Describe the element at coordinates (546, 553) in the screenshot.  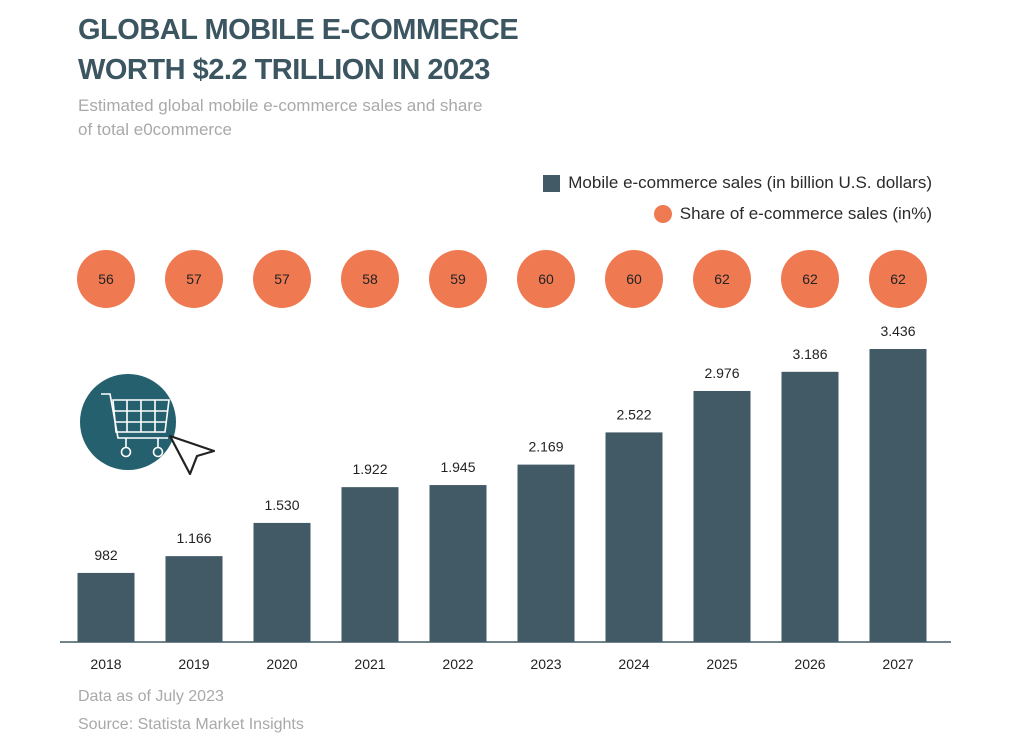
I see `bar-2023` at that location.